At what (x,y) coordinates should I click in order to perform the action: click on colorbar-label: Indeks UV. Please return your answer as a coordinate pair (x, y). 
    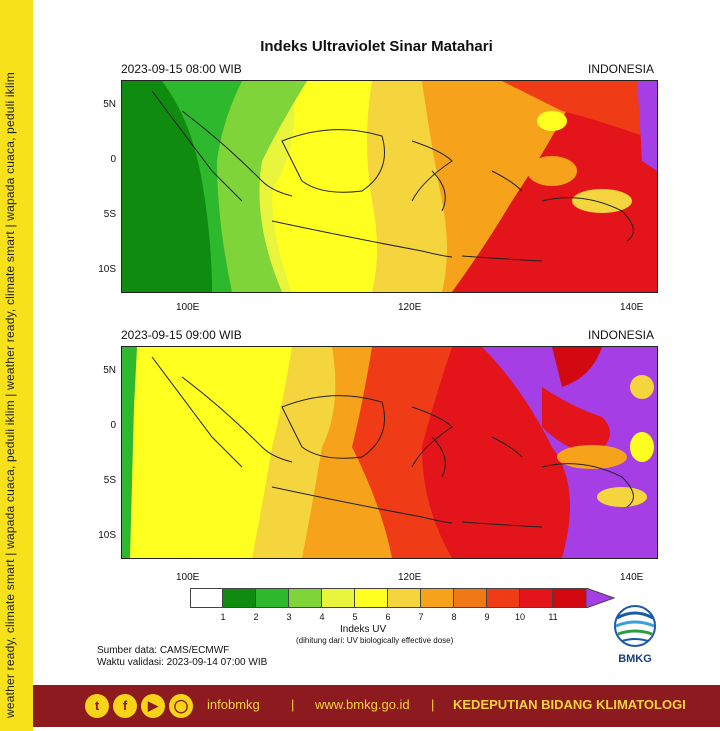
    Looking at the image, I should click on (363, 629).